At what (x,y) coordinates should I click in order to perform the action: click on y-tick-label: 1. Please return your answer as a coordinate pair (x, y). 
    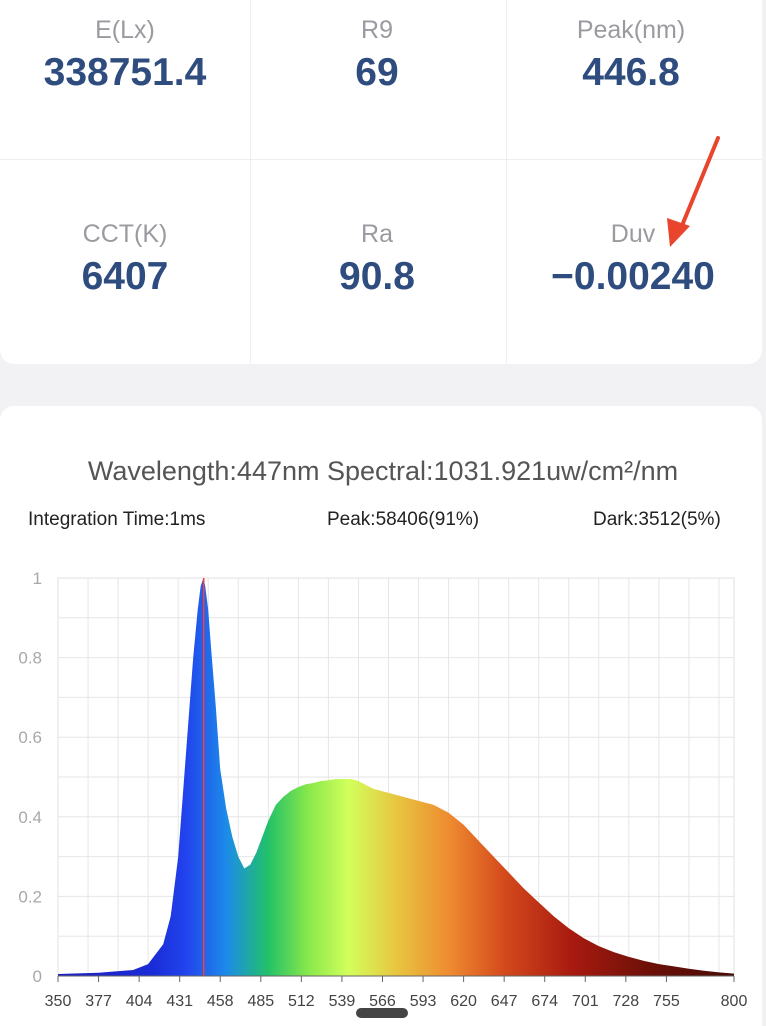
    Looking at the image, I should click on (37, 578).